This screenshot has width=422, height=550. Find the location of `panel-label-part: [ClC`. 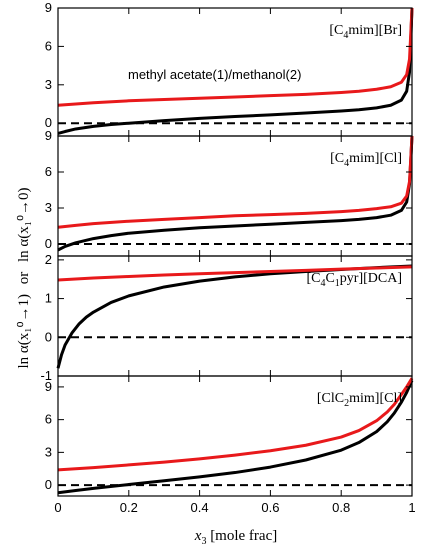

panel-label-part: [ClC is located at coordinates (330, 398).